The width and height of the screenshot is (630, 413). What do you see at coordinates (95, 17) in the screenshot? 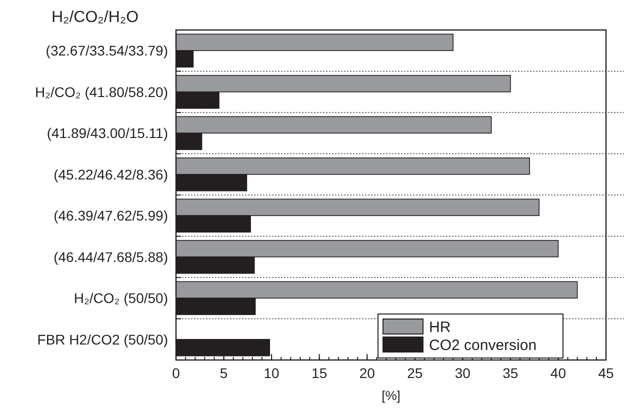
I see `y-axis-title: H₂/CO₂/H₂O` at bounding box center [95, 17].